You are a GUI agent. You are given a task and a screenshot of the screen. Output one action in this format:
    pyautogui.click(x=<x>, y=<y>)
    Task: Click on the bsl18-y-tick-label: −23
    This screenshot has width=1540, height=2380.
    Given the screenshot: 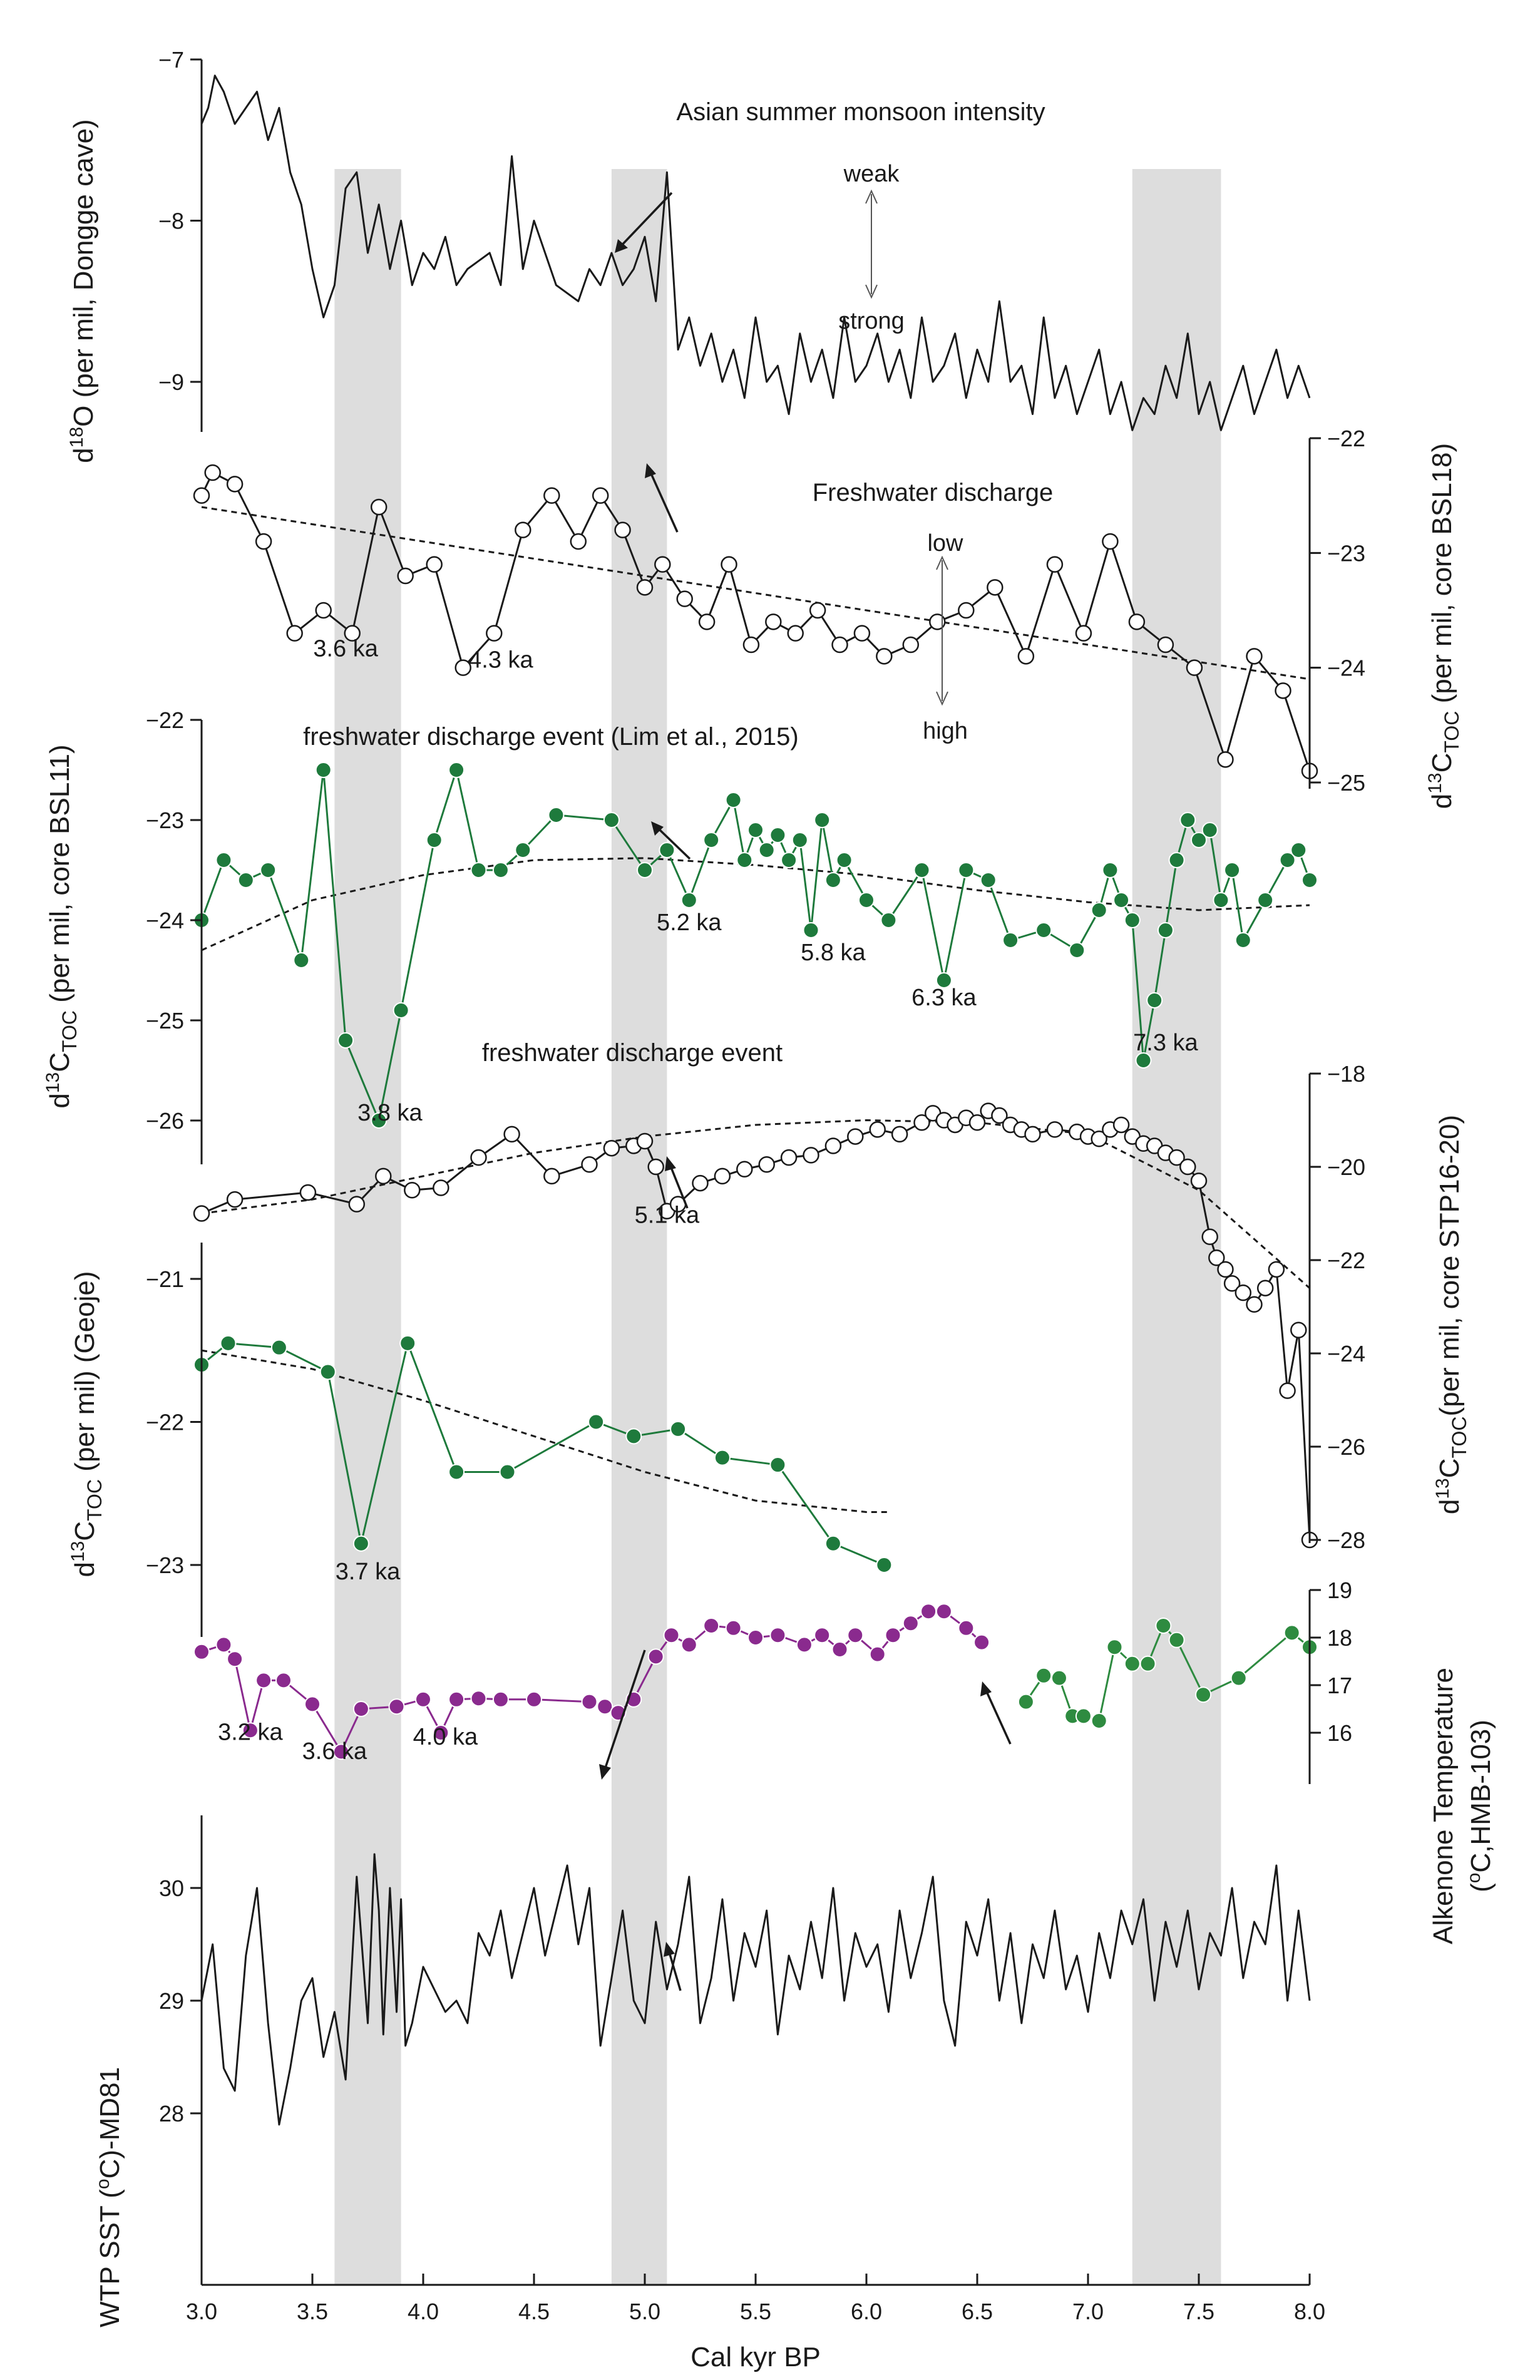 What is the action you would take?
    pyautogui.click(x=1346, y=553)
    